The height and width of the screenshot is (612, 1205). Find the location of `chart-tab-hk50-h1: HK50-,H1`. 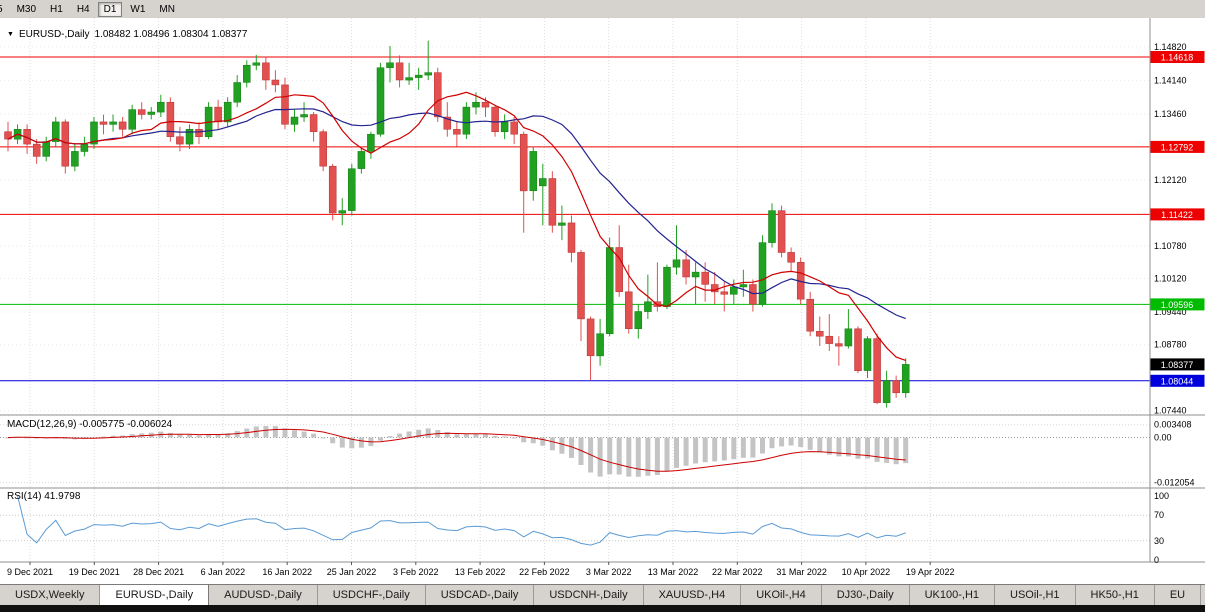

chart-tab-hk50-h1: HK50-,H1 is located at coordinates (1115, 595).